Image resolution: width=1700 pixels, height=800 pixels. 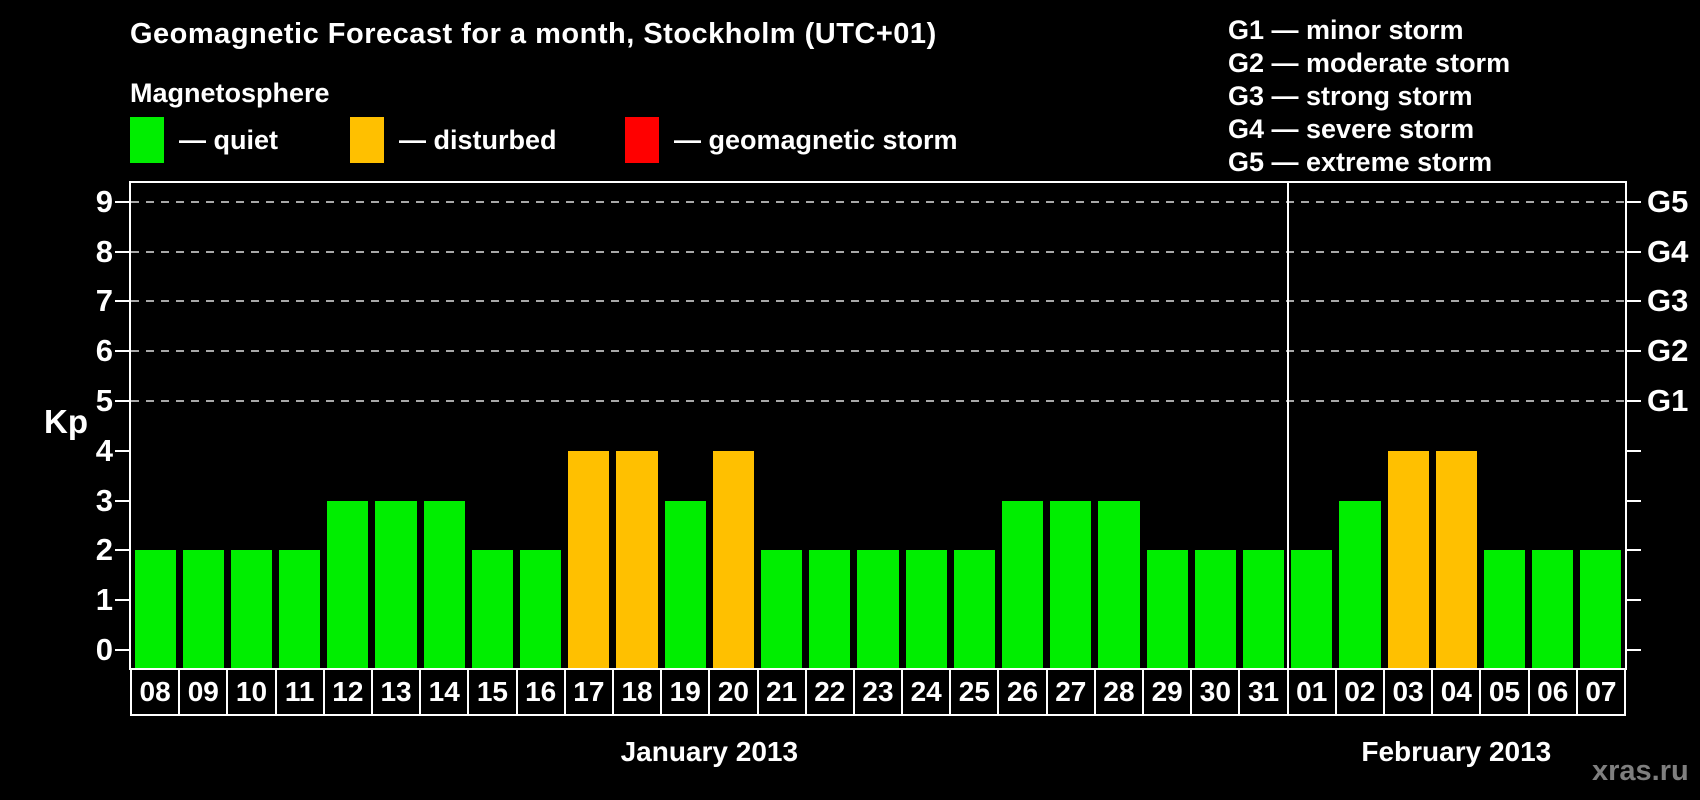 What do you see at coordinates (228, 139) in the screenshot?
I see `legend-label-quiet: — quiet` at bounding box center [228, 139].